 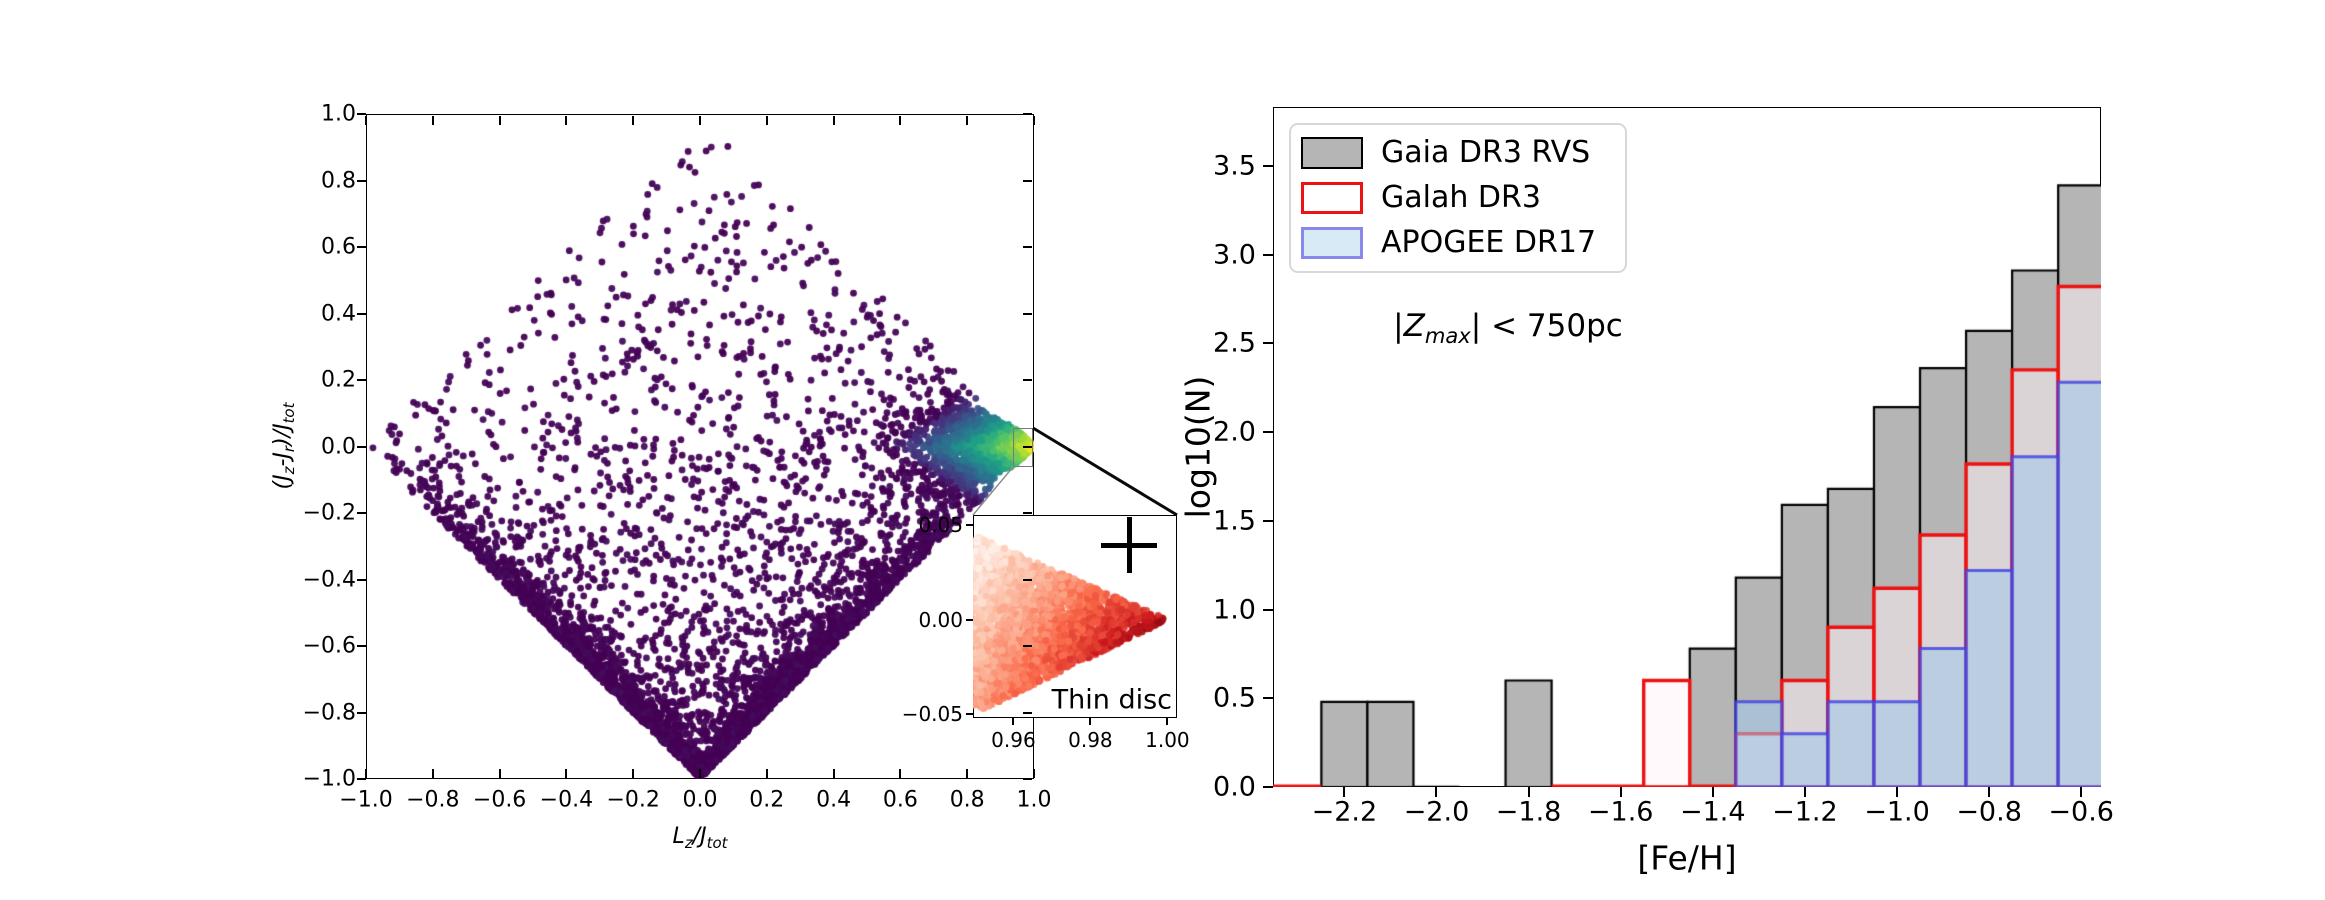 What do you see at coordinates (1234, 343) in the screenshot?
I see `tick-label: 2.5` at bounding box center [1234, 343].